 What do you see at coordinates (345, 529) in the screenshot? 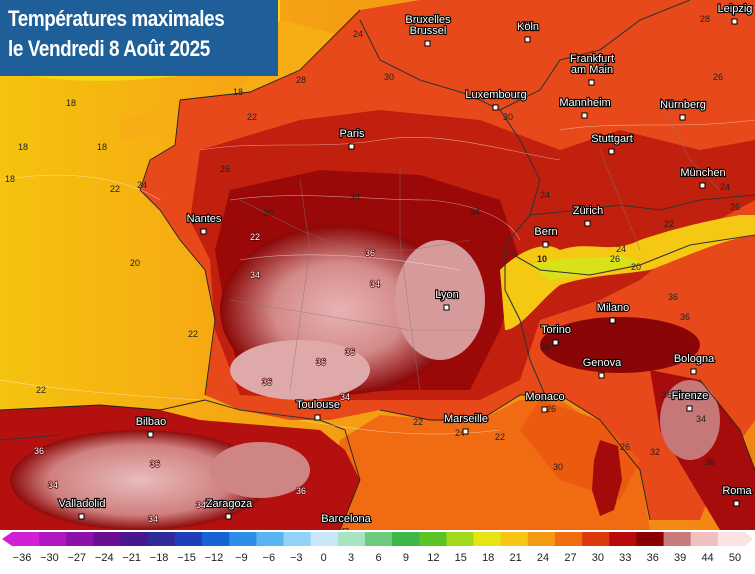
I see `city-barcelona-dot` at bounding box center [345, 529].